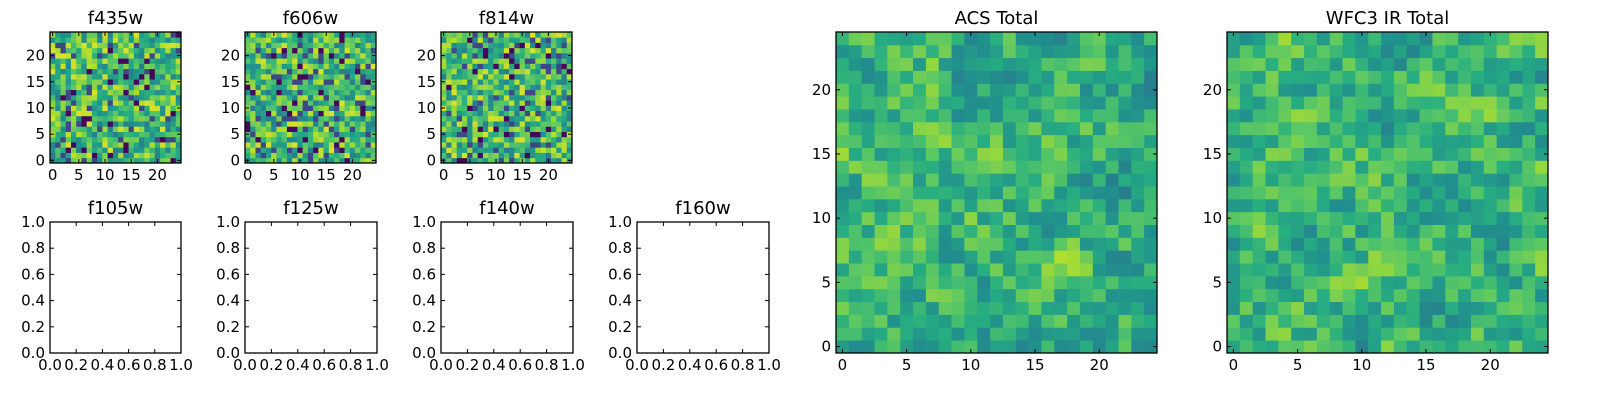  Describe the element at coordinates (716, 365) in the screenshot. I see `x-tick-label: 0.6` at that location.